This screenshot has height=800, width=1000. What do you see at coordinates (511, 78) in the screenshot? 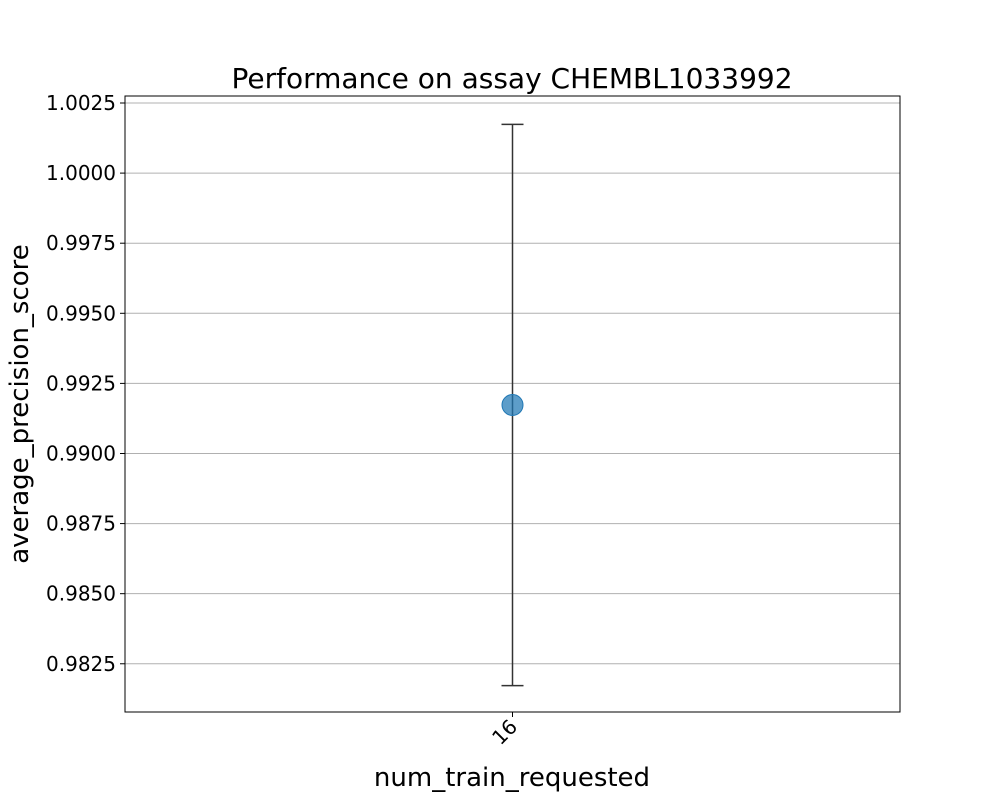
I see `chart-title: Performance on assay CHEMBL1033992` at bounding box center [511, 78].